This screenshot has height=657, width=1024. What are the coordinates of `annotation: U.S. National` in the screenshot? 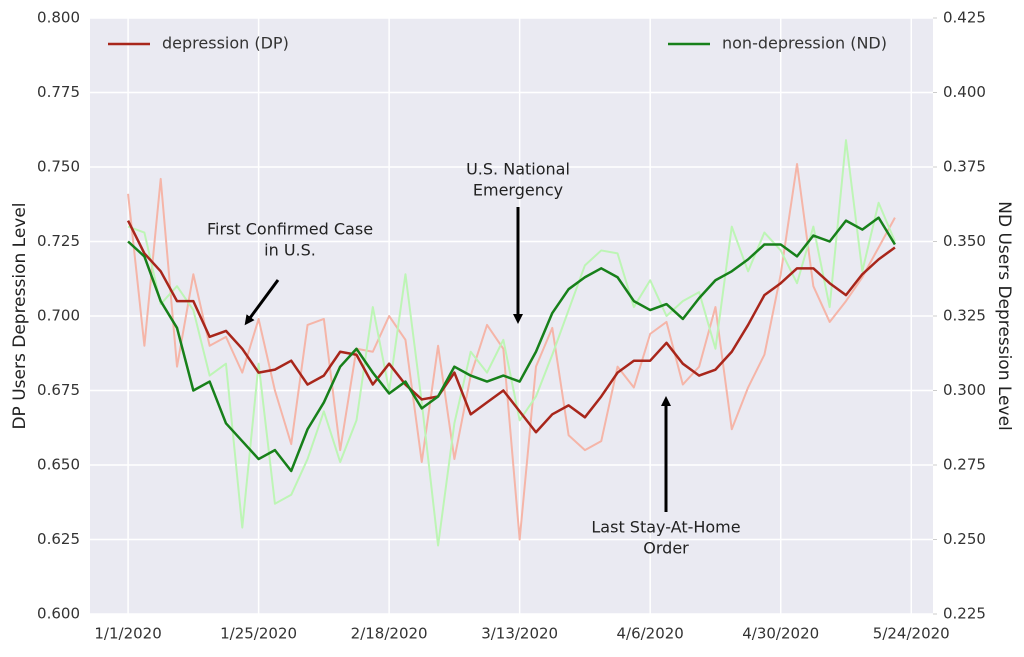 It's located at (518, 169).